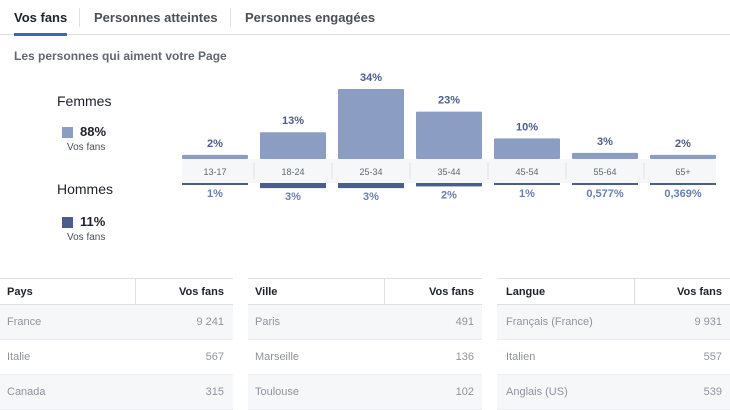 This screenshot has width=730, height=410. What do you see at coordinates (120, 56) in the screenshot?
I see `section-title: Les personnes qui aiment votre Page` at bounding box center [120, 56].